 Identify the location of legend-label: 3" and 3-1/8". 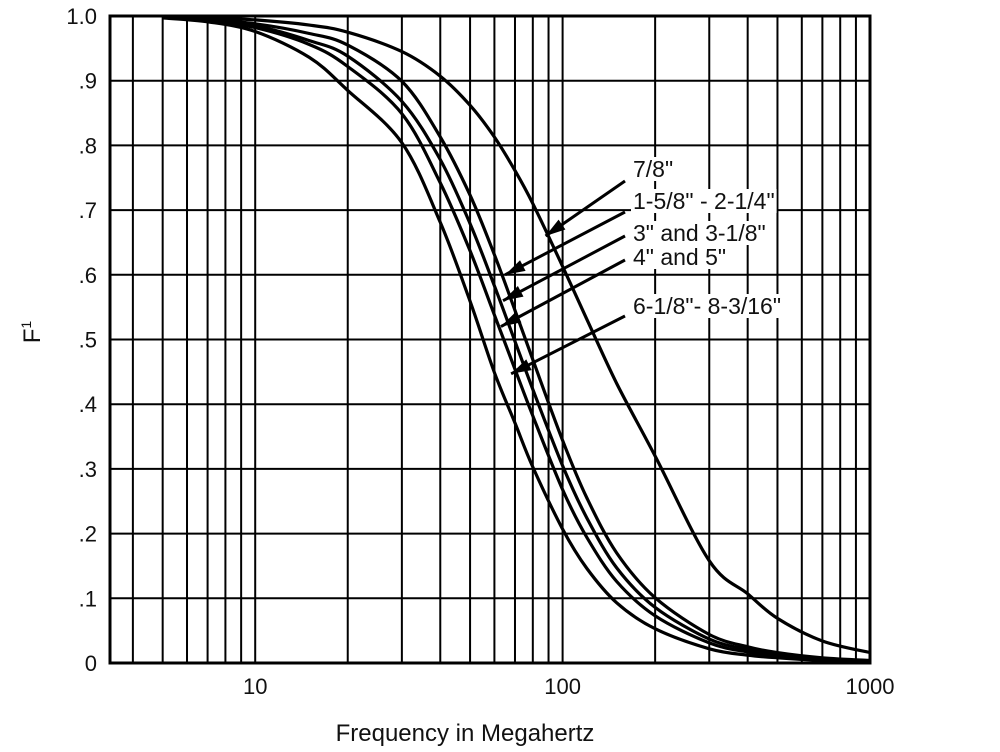
(699, 233).